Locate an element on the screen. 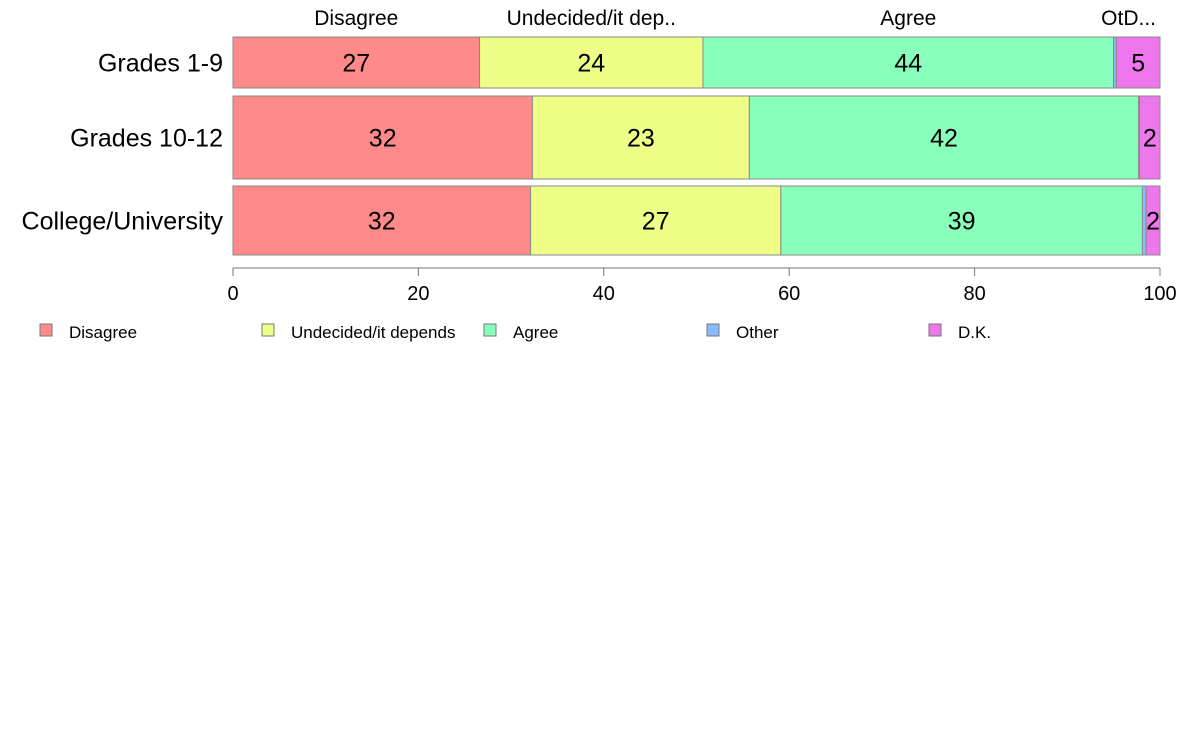 The height and width of the screenshot is (736, 1188). x-tick-label: 20 is located at coordinates (418, 294).